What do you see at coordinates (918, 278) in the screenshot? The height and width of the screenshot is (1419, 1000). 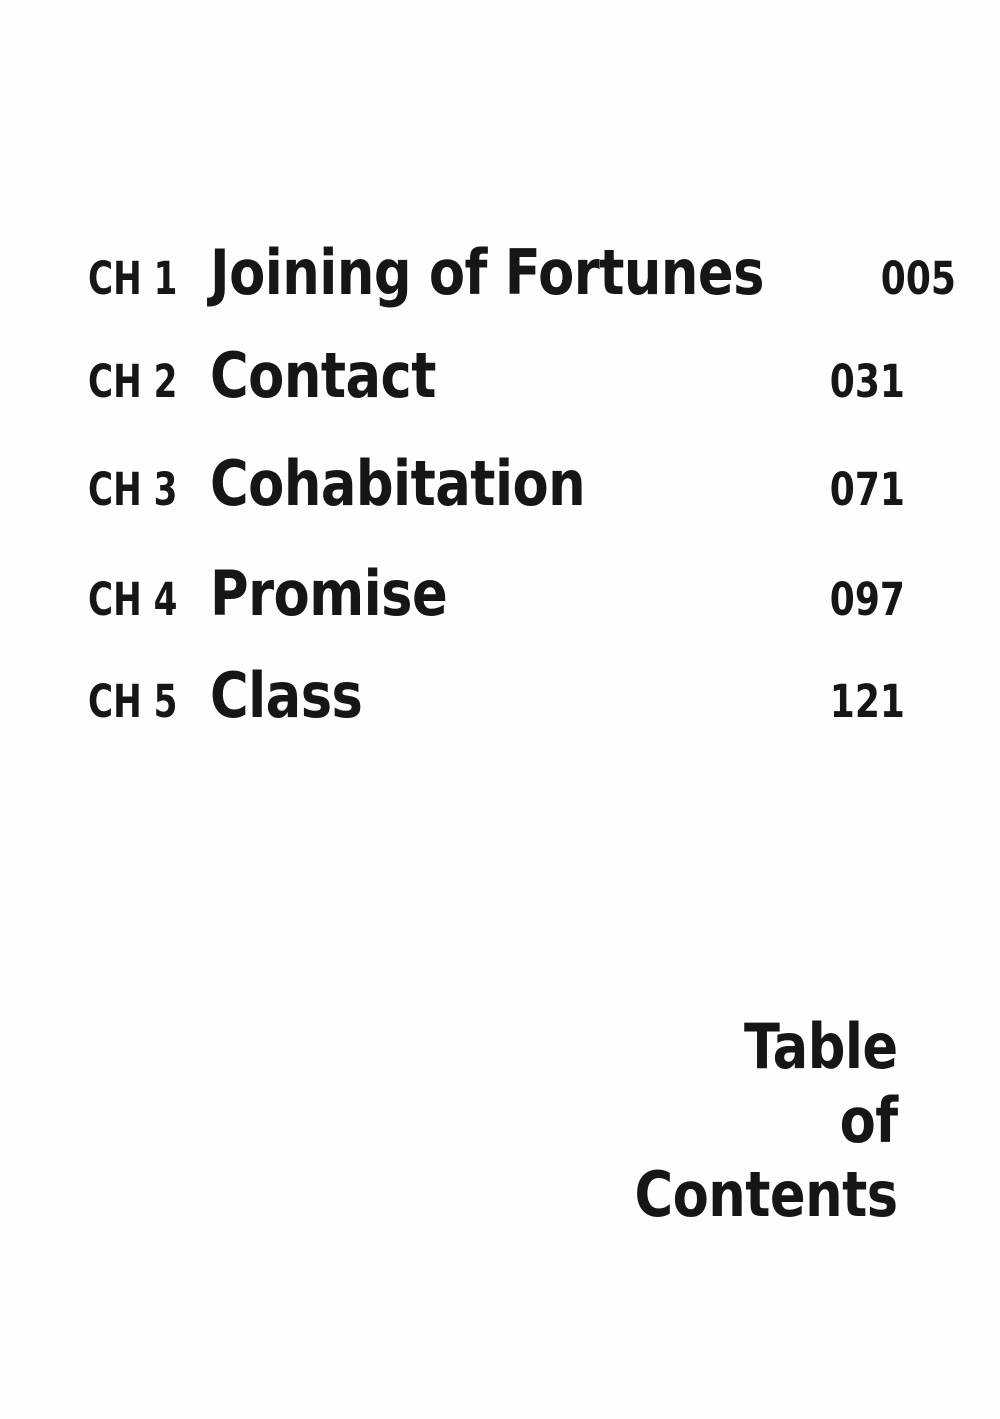 I see `chapter-page-number: 005` at bounding box center [918, 278].